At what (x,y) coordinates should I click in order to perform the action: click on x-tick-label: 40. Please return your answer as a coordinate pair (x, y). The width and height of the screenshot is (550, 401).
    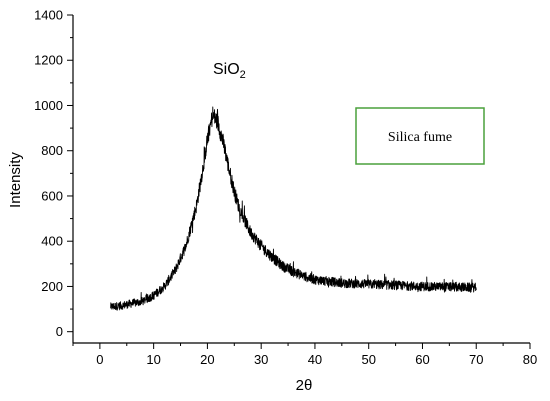
    Looking at the image, I should click on (315, 359).